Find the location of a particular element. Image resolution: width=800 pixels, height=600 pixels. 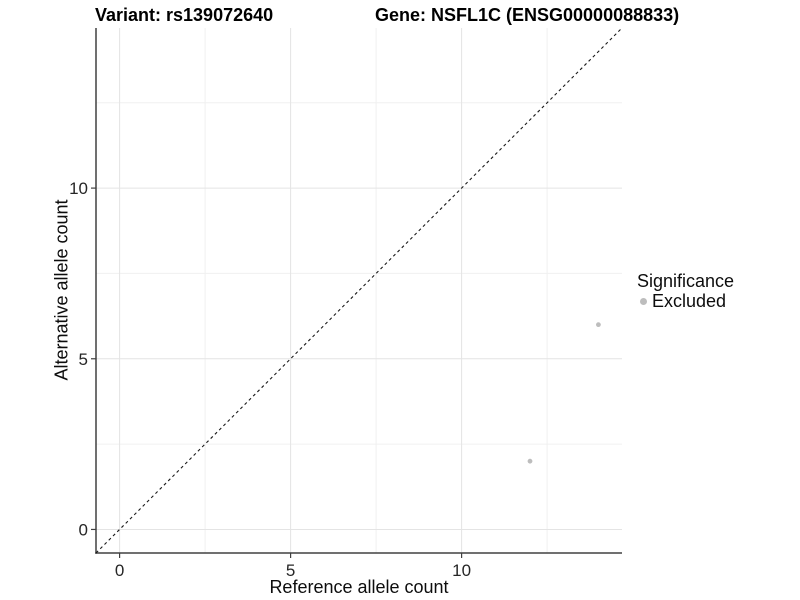

legend-item-label: Excluded is located at coordinates (689, 301).